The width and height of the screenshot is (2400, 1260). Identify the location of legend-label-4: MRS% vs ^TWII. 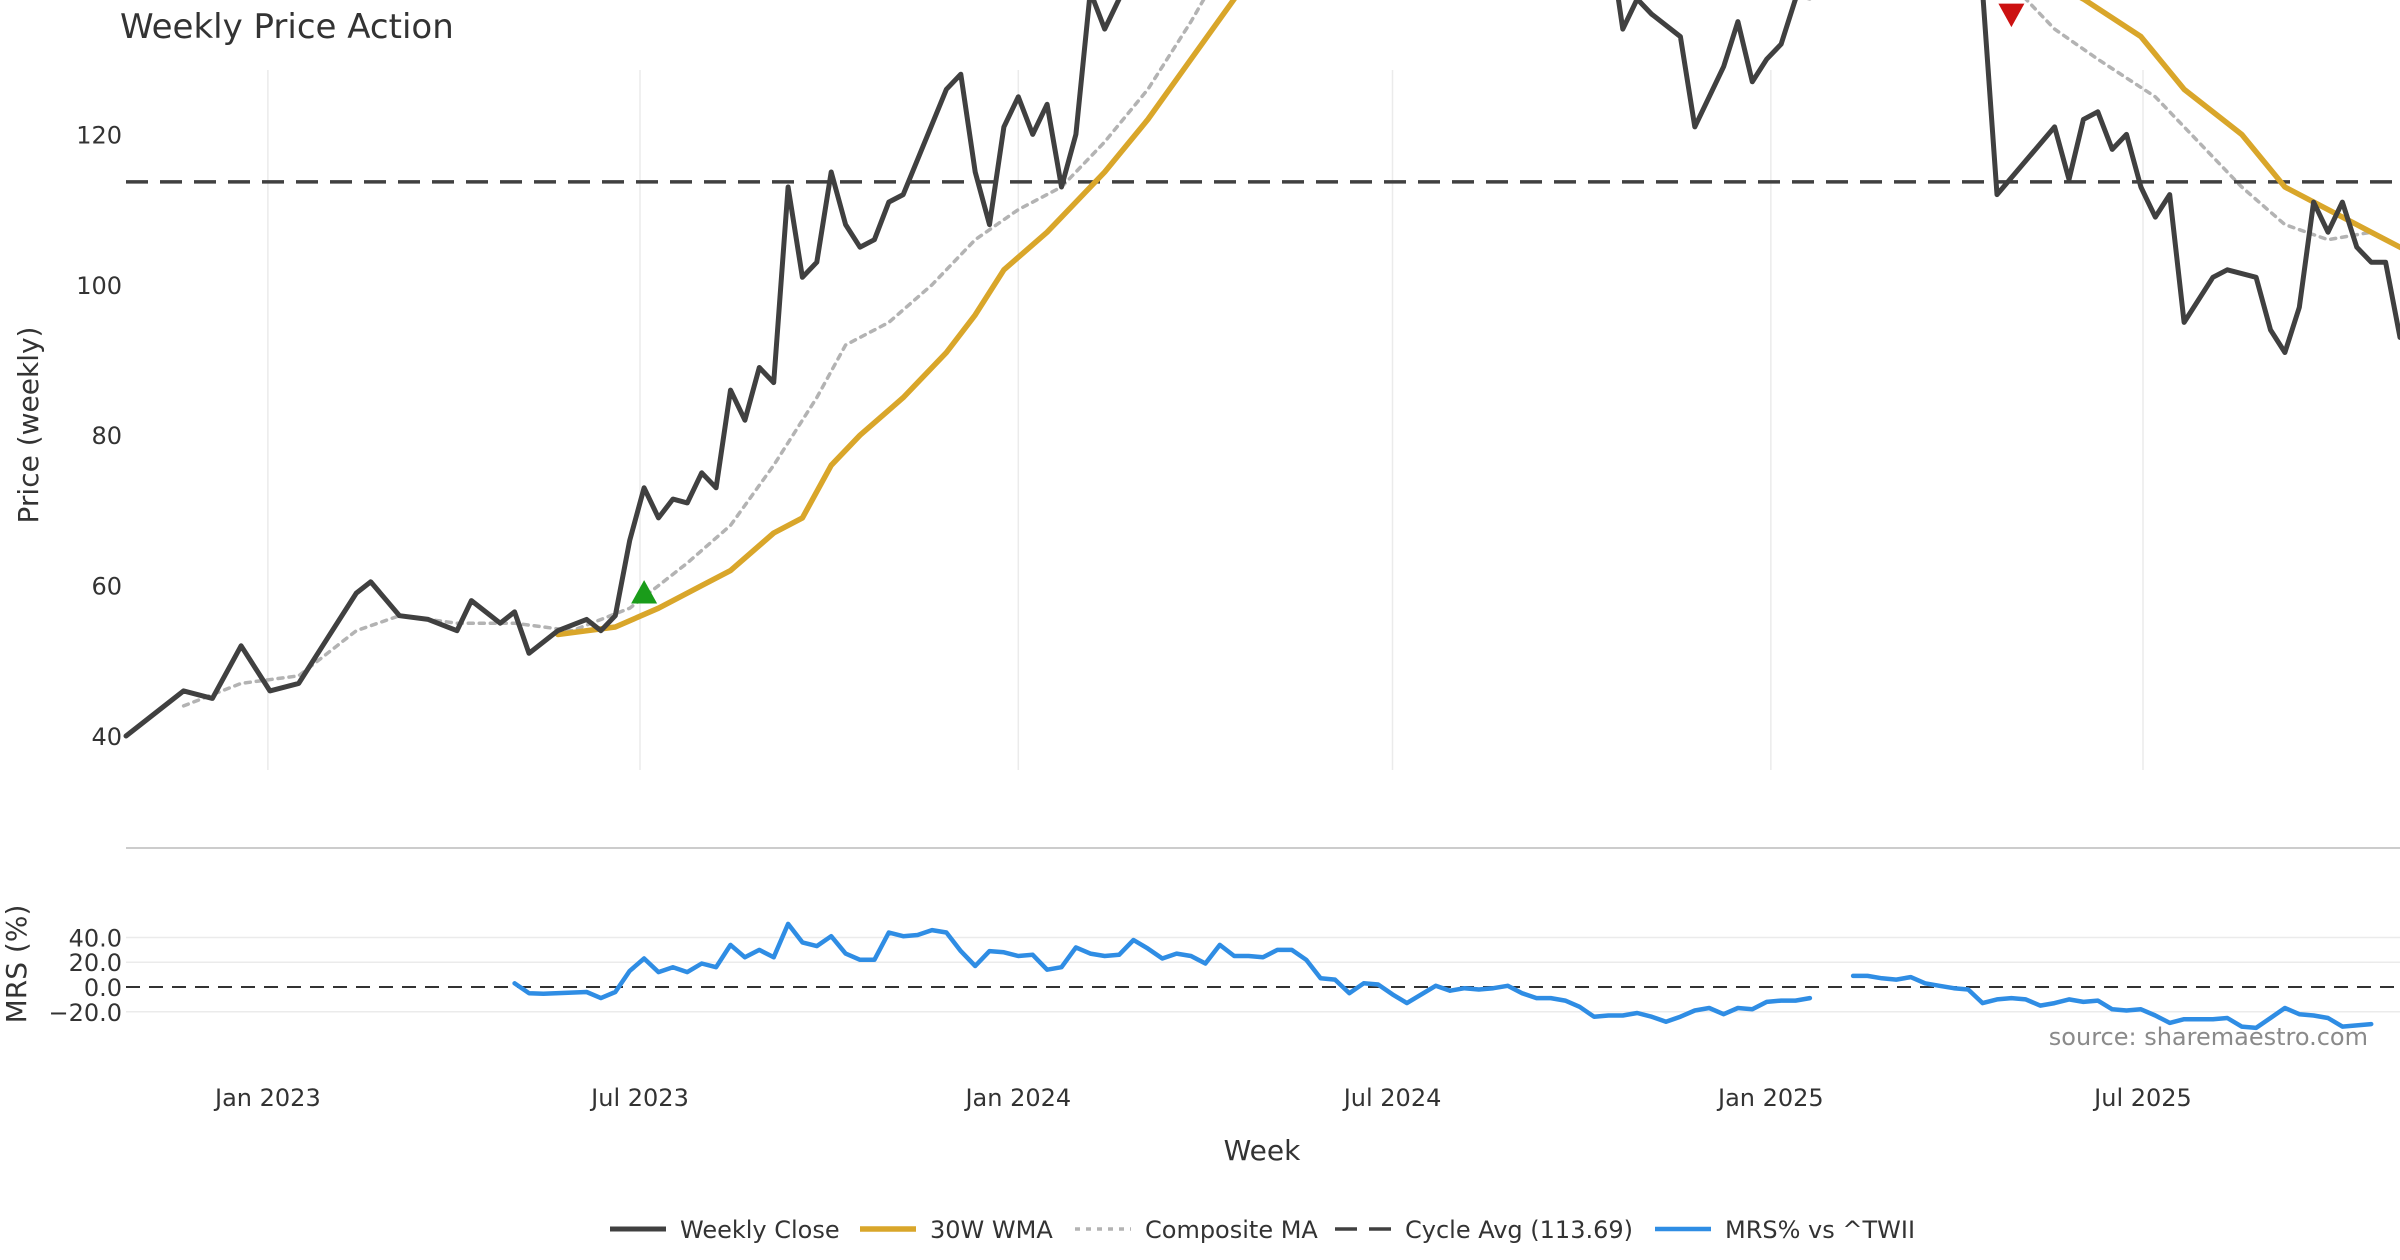
(1820, 1230).